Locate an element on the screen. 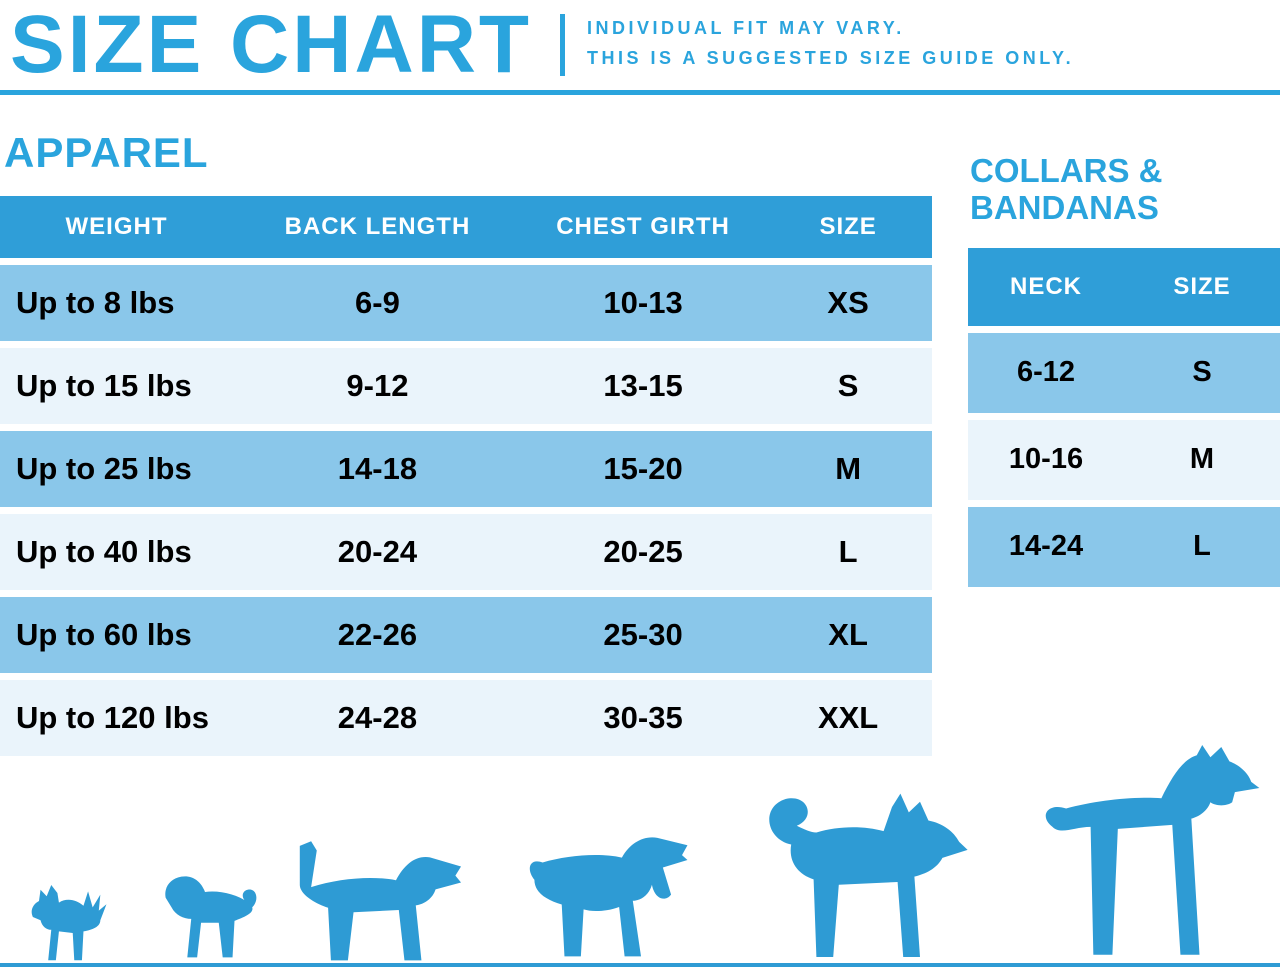 The image size is (1280, 979). cell-neck: 14-24 is located at coordinates (1046, 546).